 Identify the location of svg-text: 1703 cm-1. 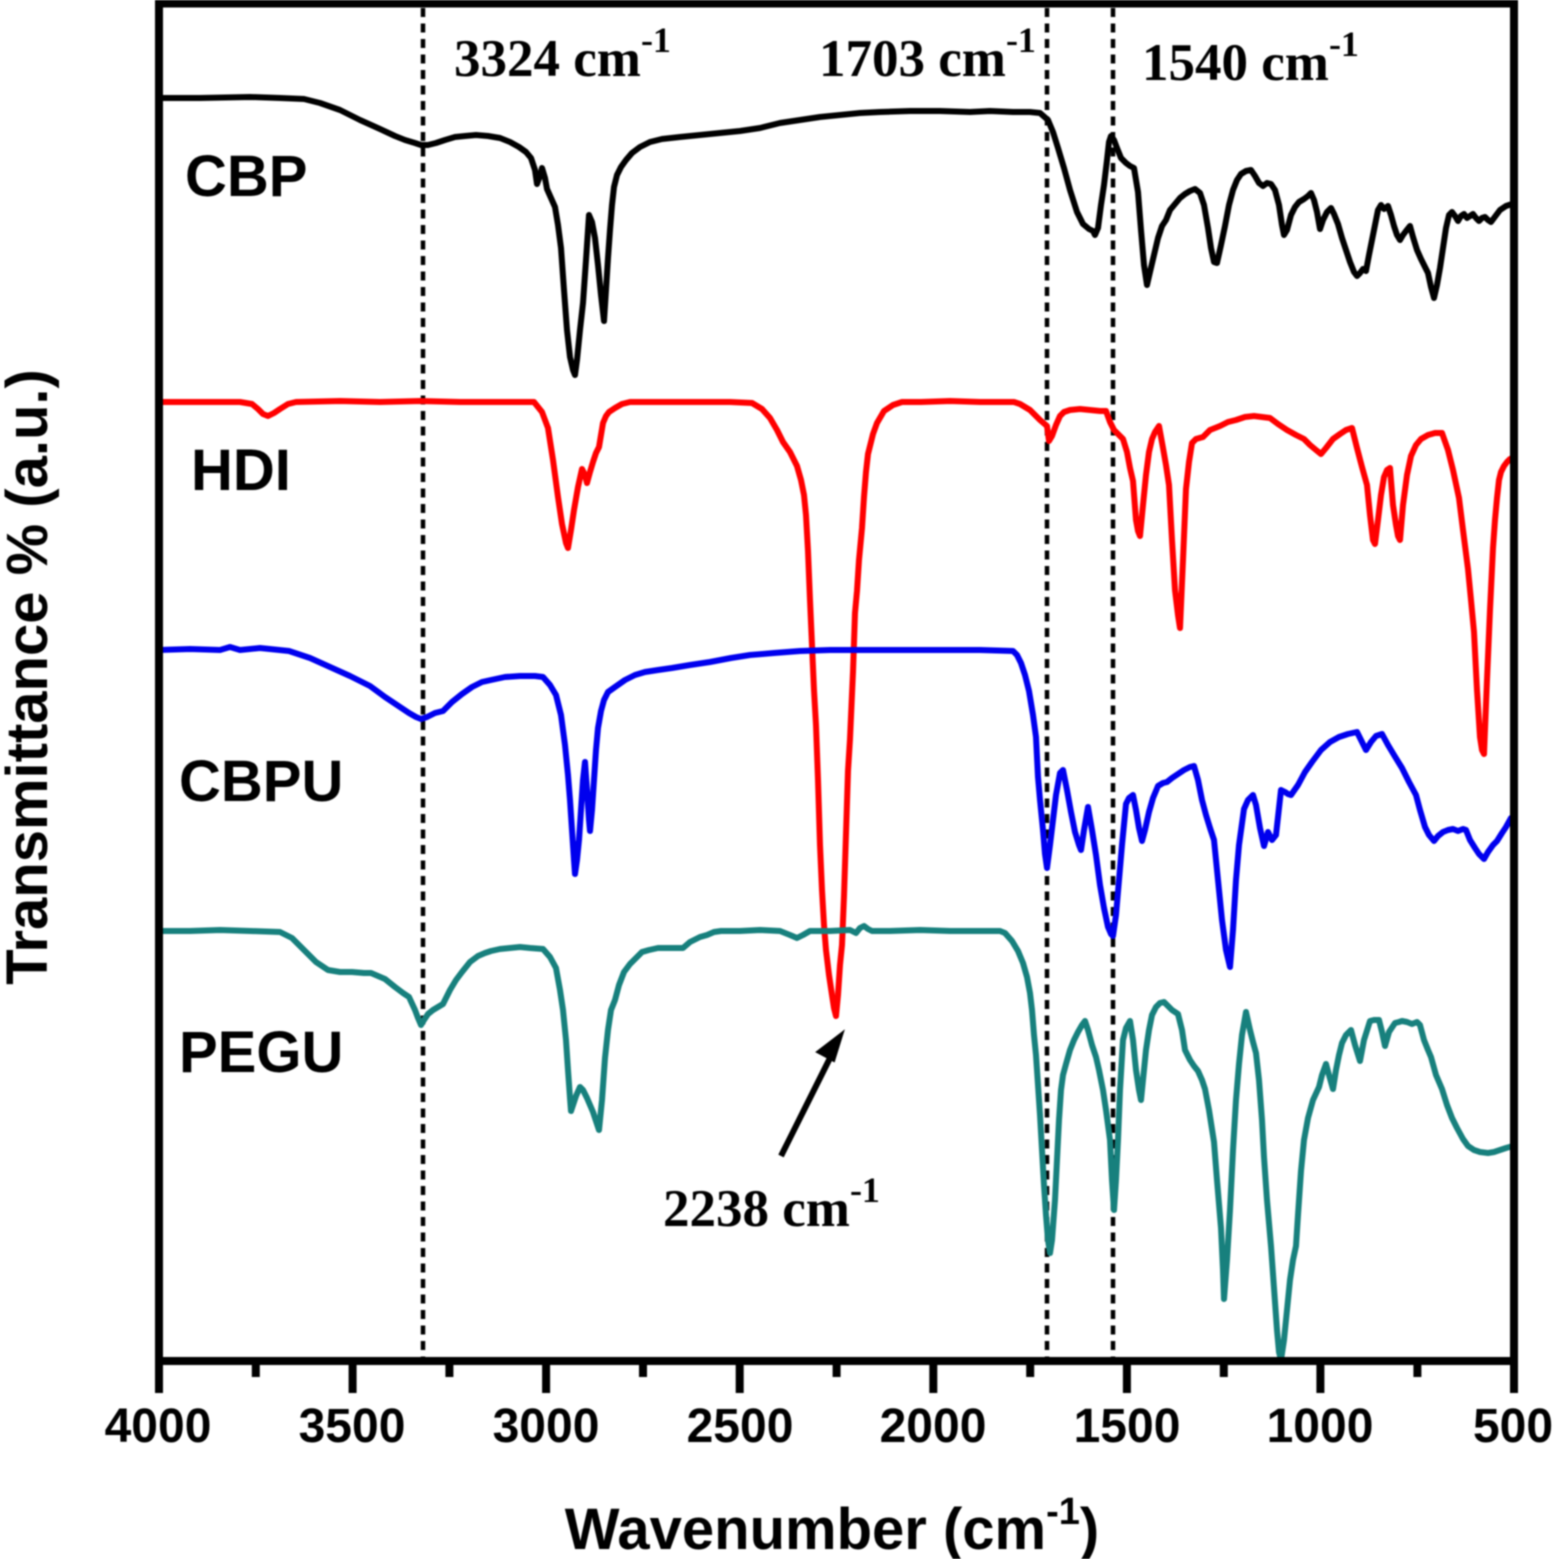
(927, 54).